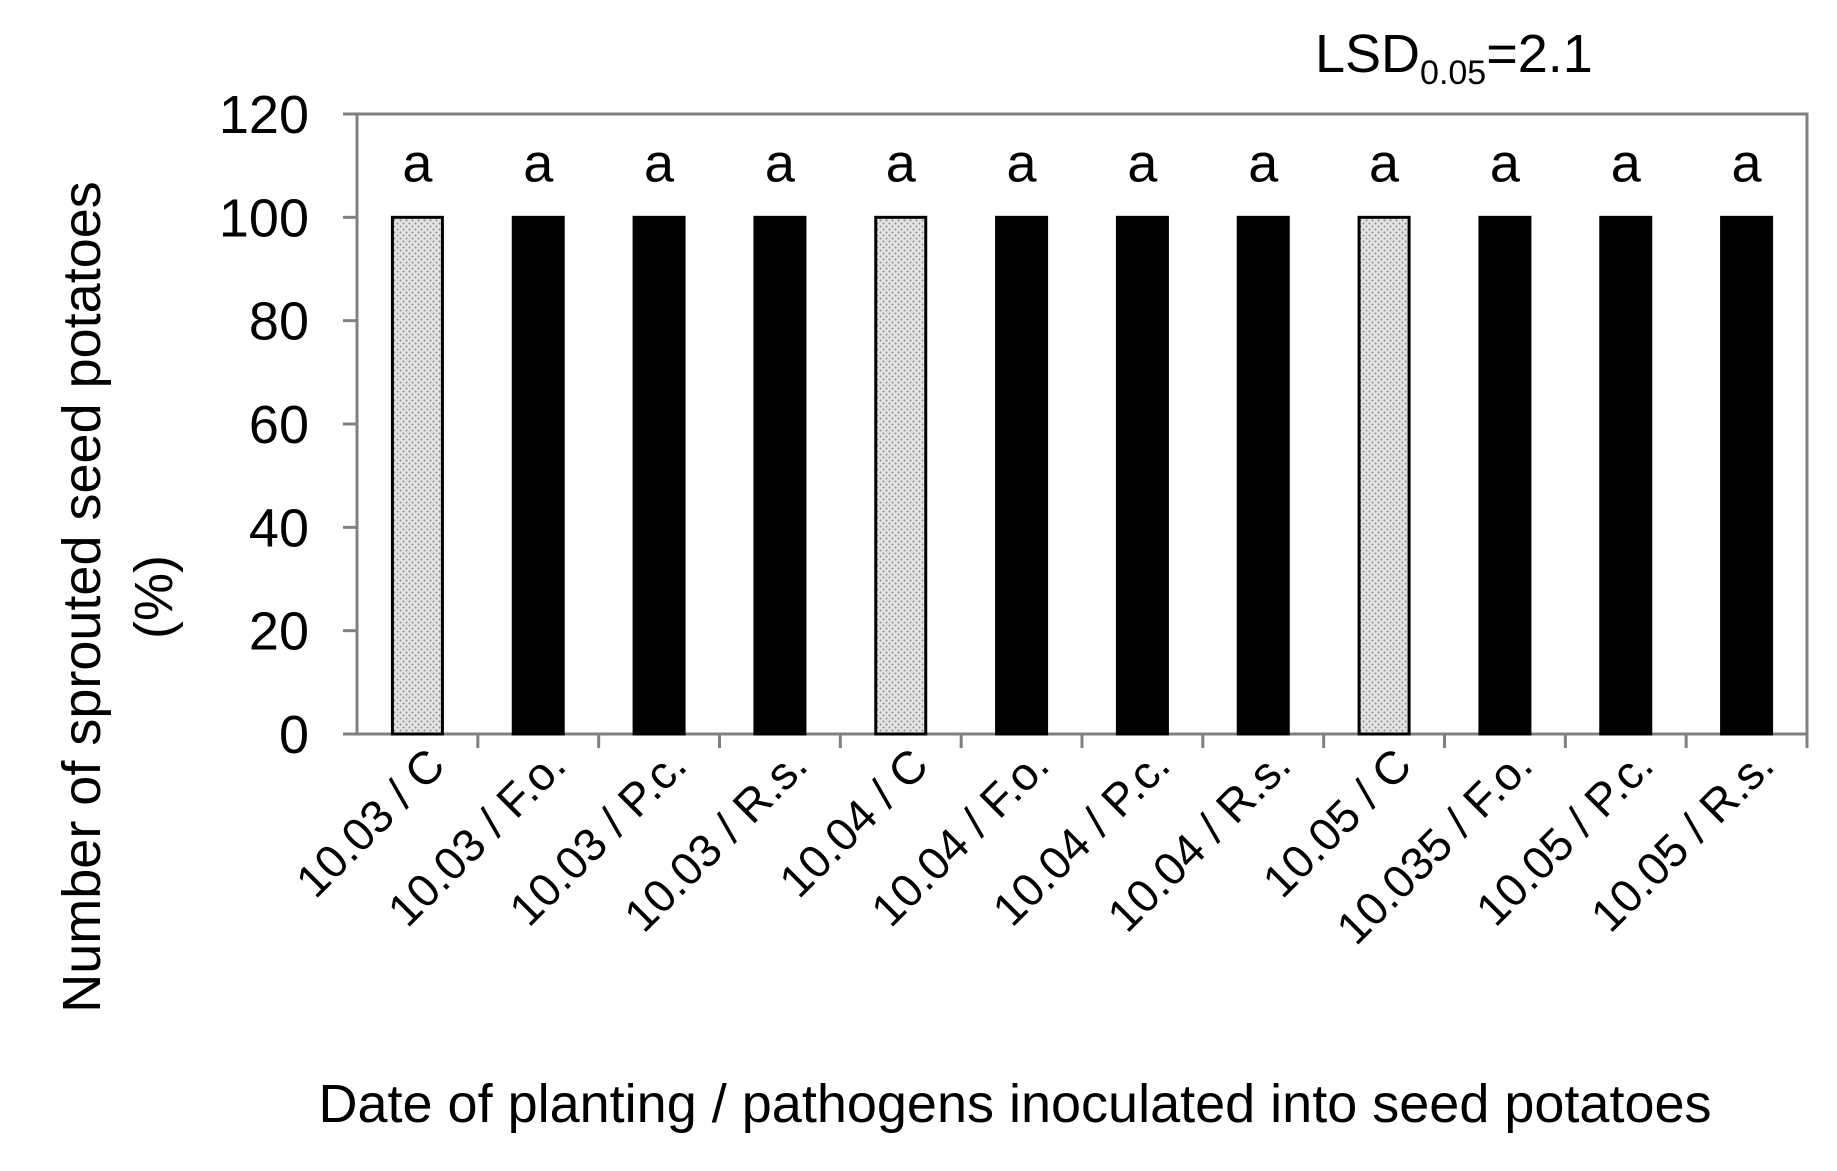 The image size is (1837, 1171). Describe the element at coordinates (279, 632) in the screenshot. I see `y-tick-label: 20` at that location.